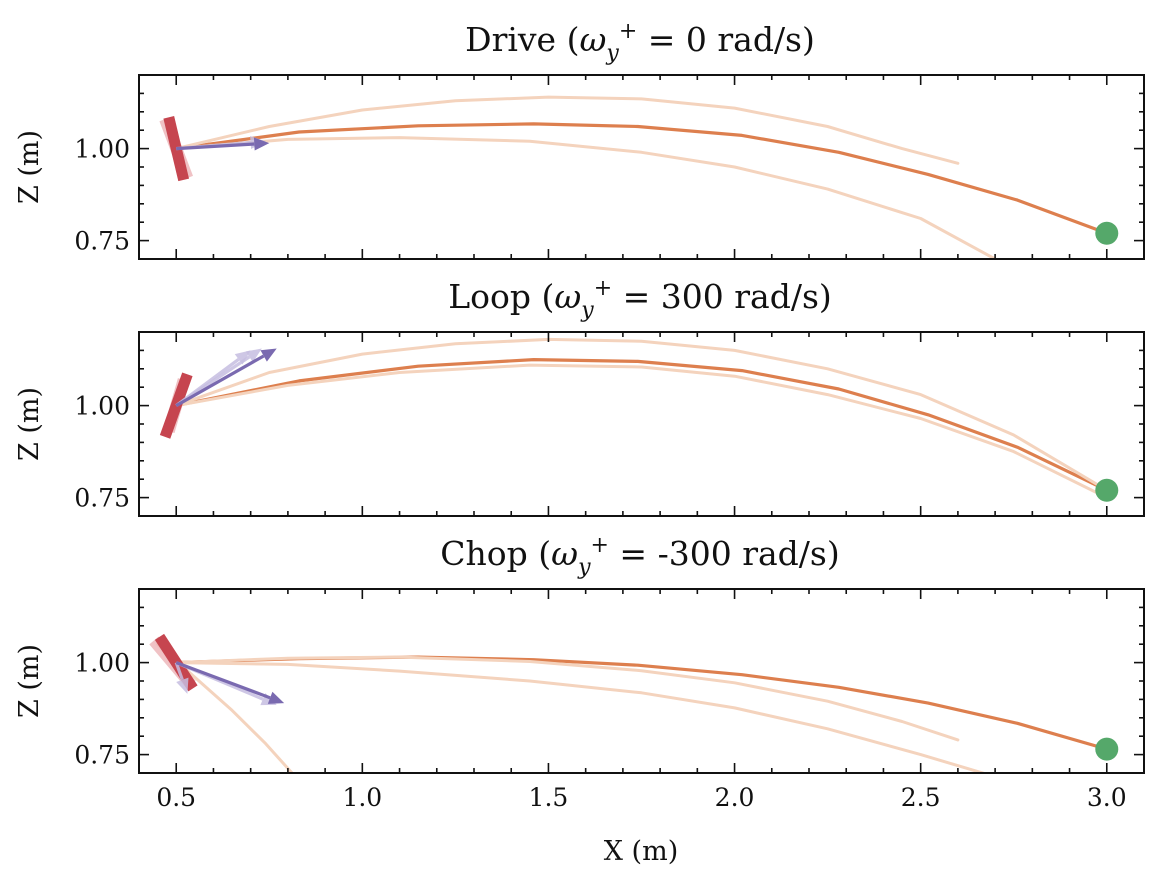 This screenshot has width=1158, height=883. Describe the element at coordinates (549, 797) in the screenshot. I see `x-tick-label: 1.5` at that location.